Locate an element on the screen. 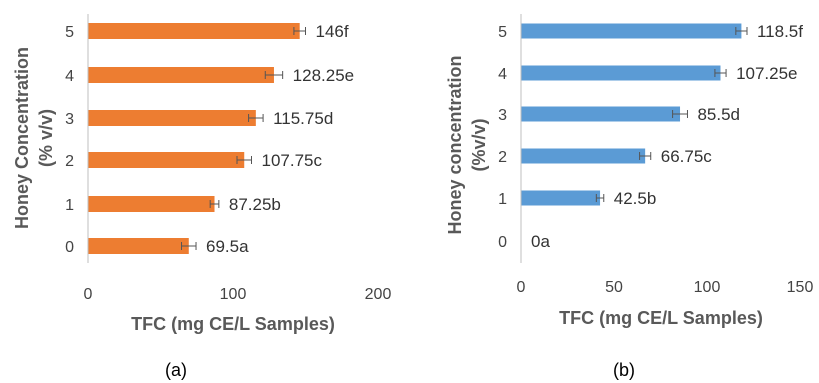 The image size is (819, 383). panel-label-a: (a) is located at coordinates (176, 370).